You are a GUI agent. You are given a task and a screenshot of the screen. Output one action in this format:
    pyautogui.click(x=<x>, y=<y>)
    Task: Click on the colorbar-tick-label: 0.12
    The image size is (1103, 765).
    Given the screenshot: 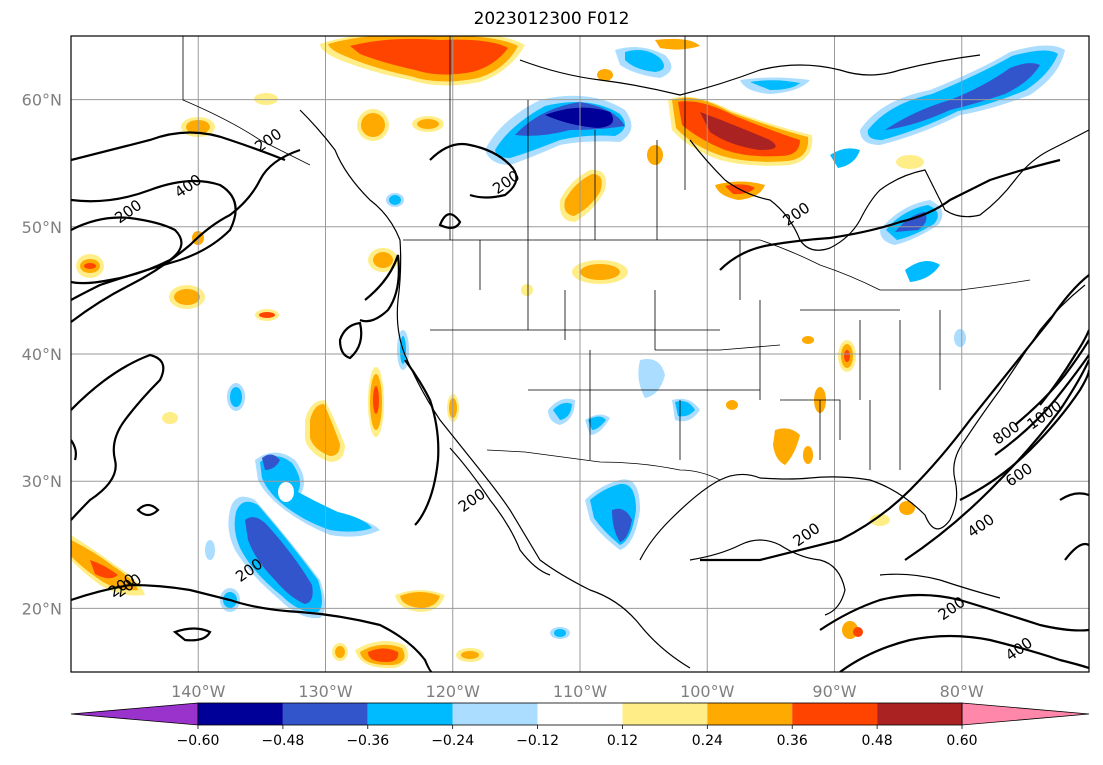 What is the action you would take?
    pyautogui.click(x=622, y=741)
    